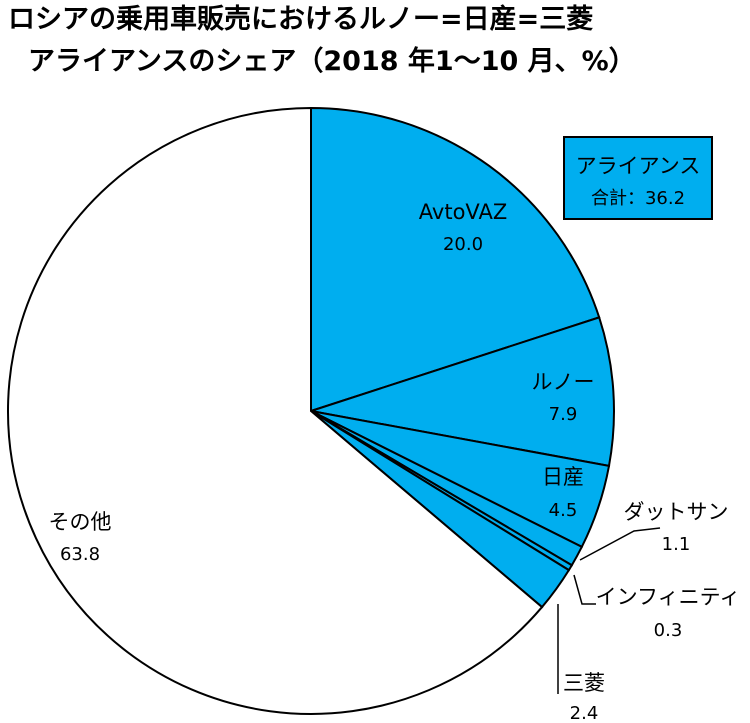 The height and width of the screenshot is (723, 750). What do you see at coordinates (332, 61) in the screenshot?
I see `chart-title-line2: アライアンスのシェア（2018 年1～10 月、%）` at bounding box center [332, 61].